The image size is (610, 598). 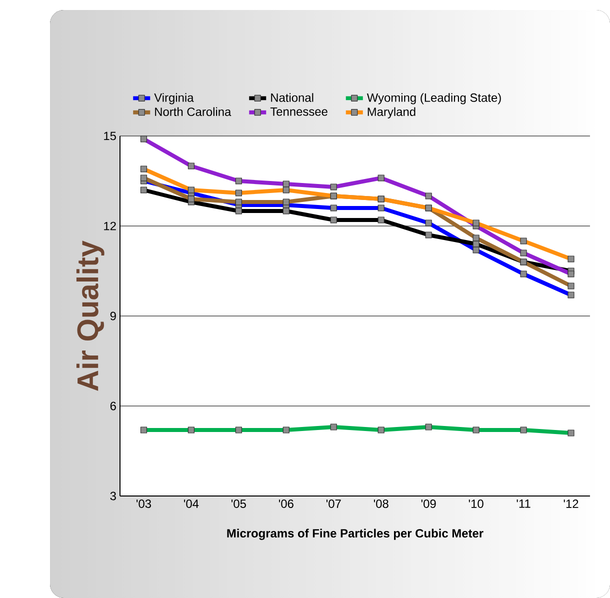 What do you see at coordinates (523, 504) in the screenshot?
I see `x-tick-label: '11` at bounding box center [523, 504].